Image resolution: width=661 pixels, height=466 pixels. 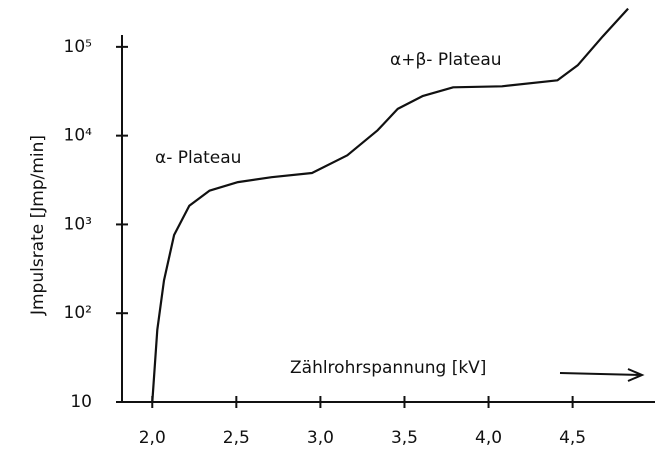 I want to click on y-axis-label: Jmpulsrate [Jmp/min], so click(x=38, y=225).